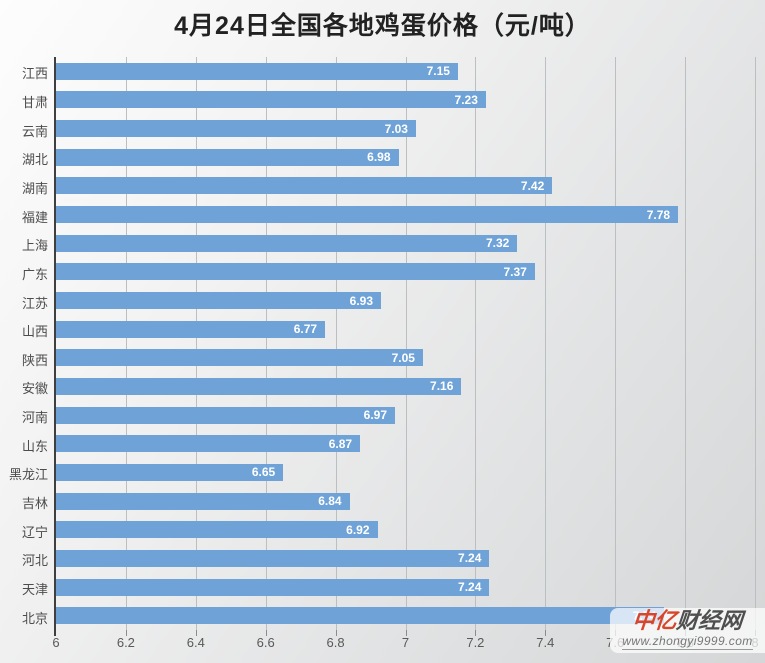 Image resolution: width=765 pixels, height=663 pixels. I want to click on bar: 6.84, so click(203, 501).